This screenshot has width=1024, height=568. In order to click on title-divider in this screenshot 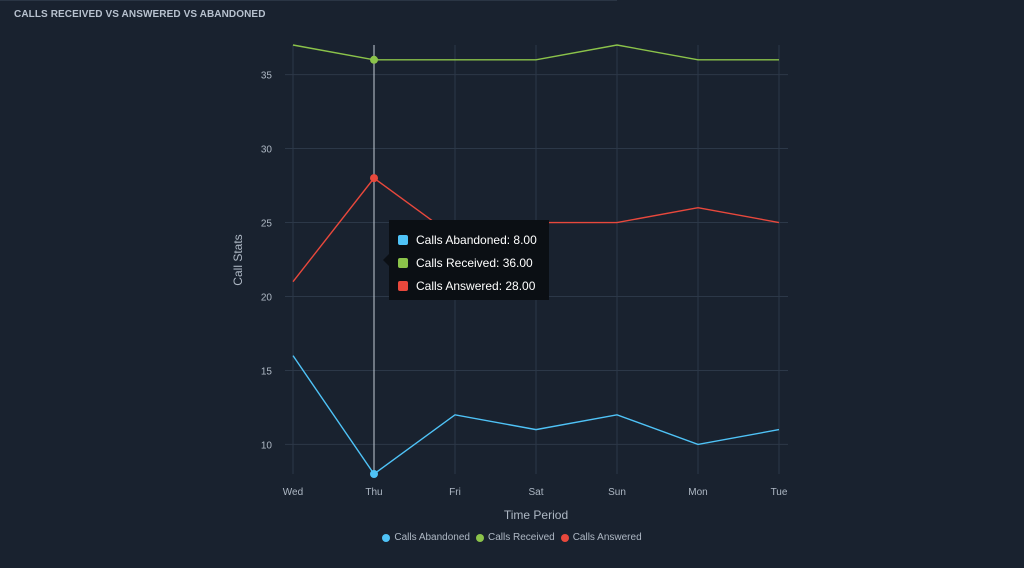, I will do `click(308, 0)`.